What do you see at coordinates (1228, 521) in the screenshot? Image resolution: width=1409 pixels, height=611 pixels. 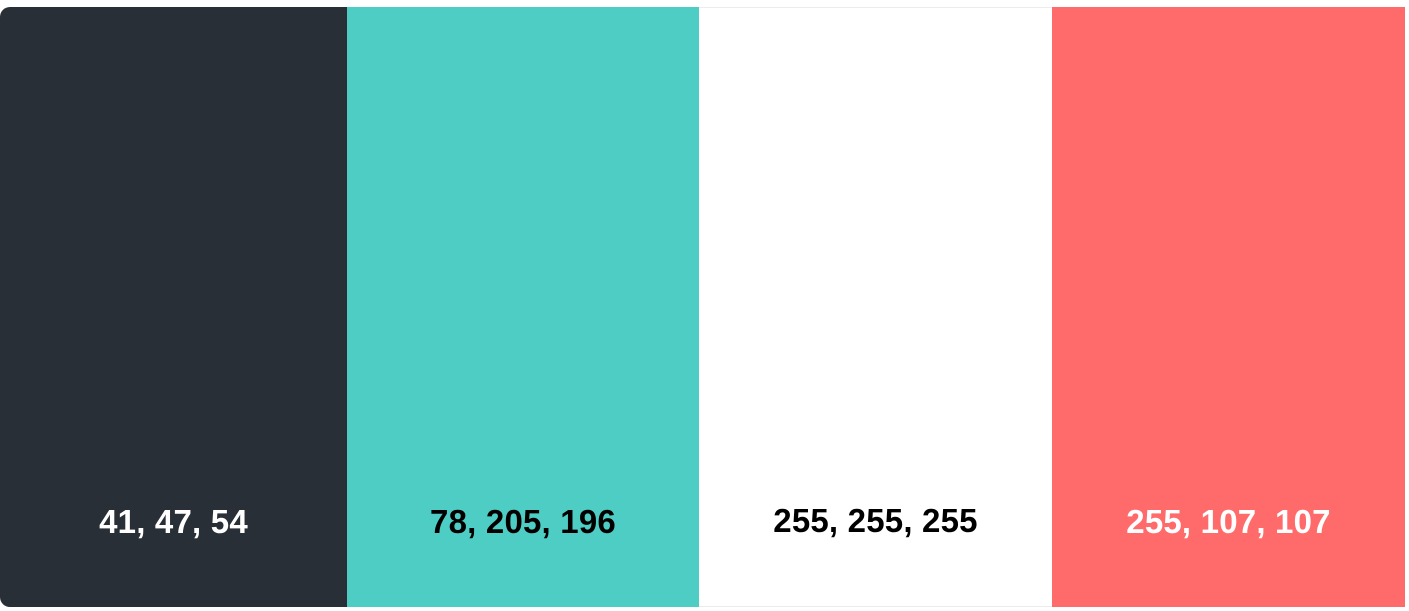 I see `swatch-rgb-label: 255, 107, 107` at bounding box center [1228, 521].